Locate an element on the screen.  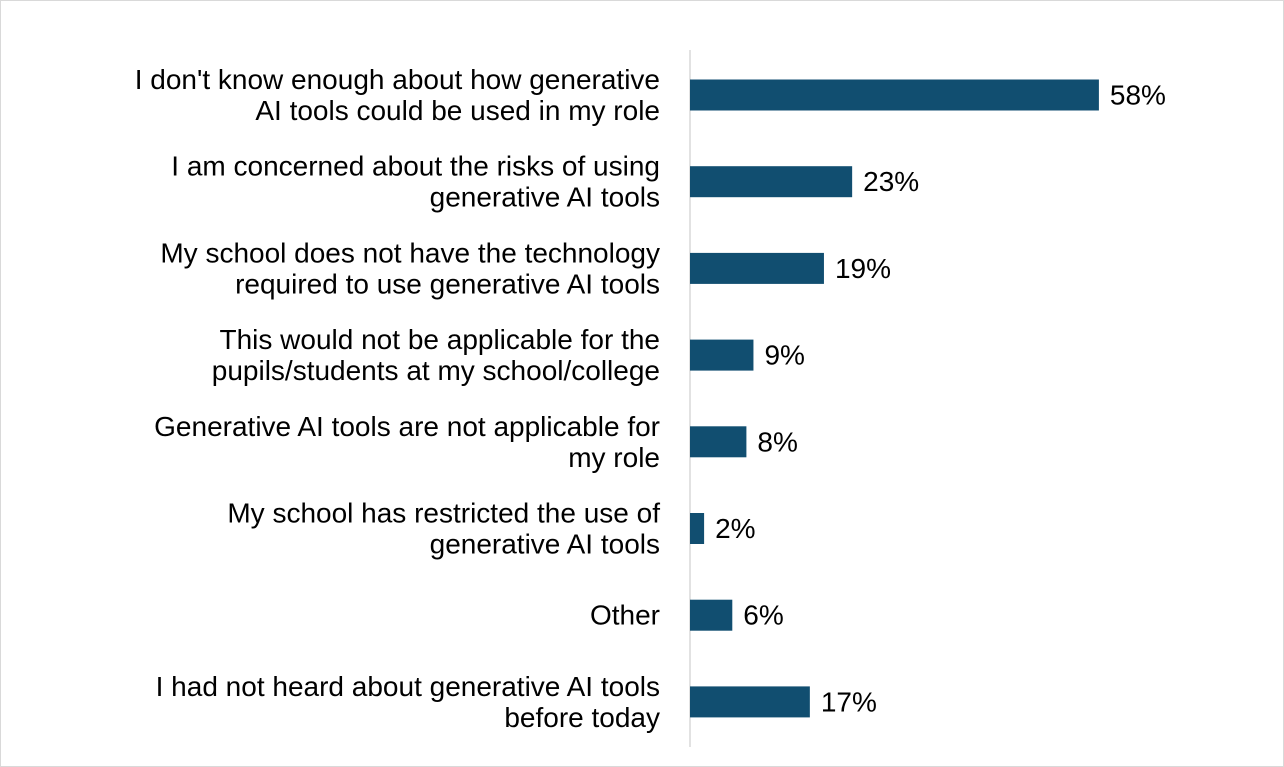
category-label-line: Other is located at coordinates (625, 615).